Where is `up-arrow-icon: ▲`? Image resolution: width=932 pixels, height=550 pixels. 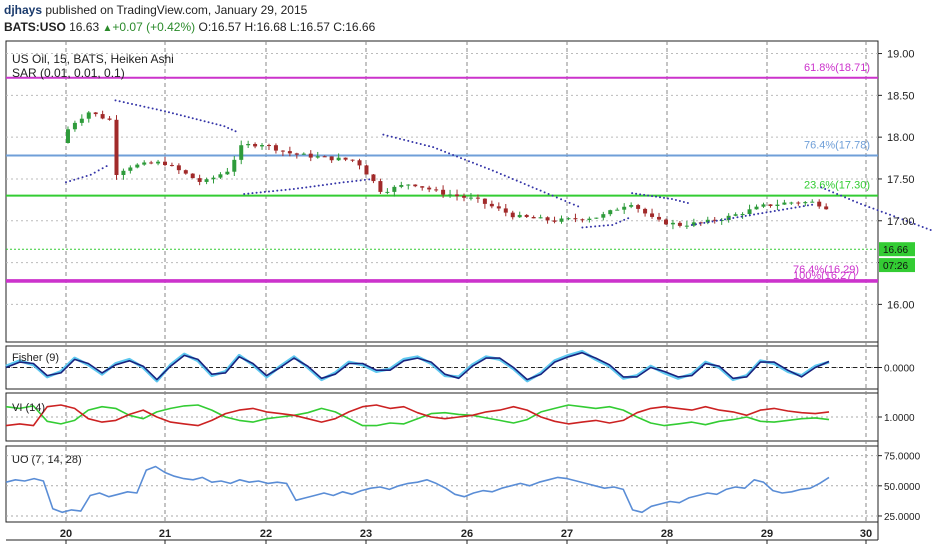
up-arrow-icon: ▲ is located at coordinates (107, 28).